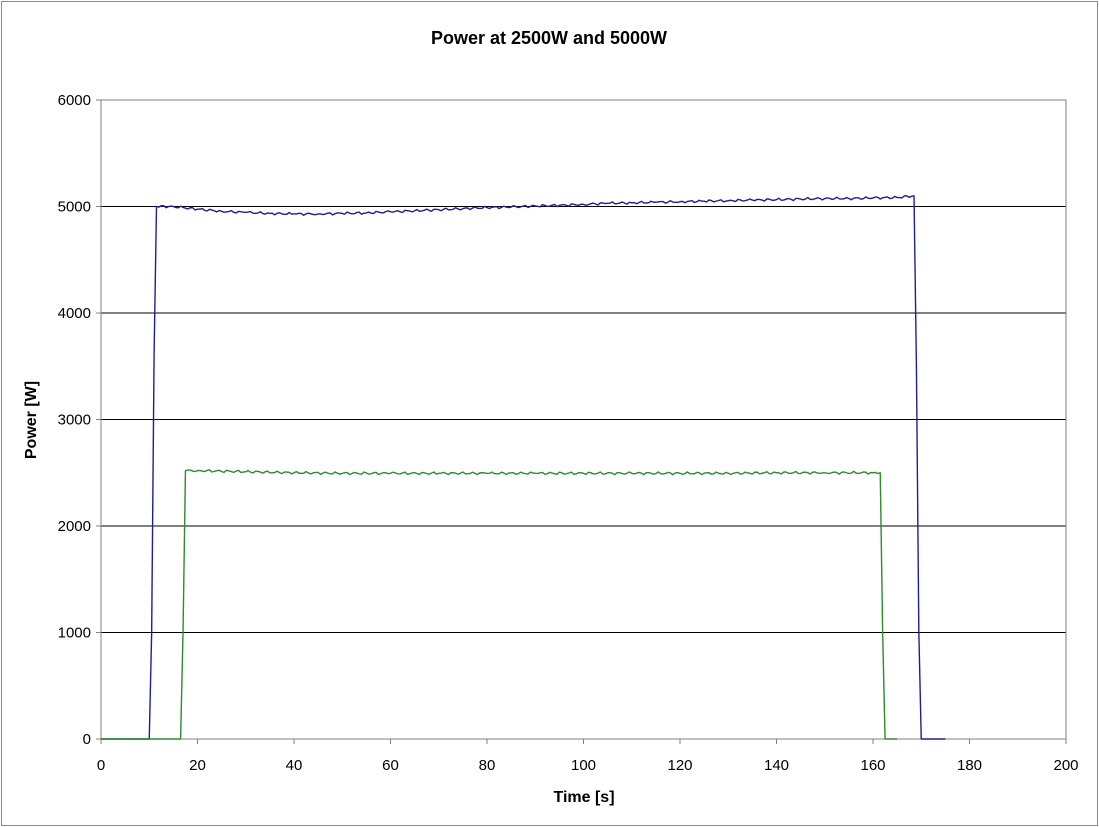 The width and height of the screenshot is (1099, 827). I want to click on y-tick-label: 5000, so click(74, 207).